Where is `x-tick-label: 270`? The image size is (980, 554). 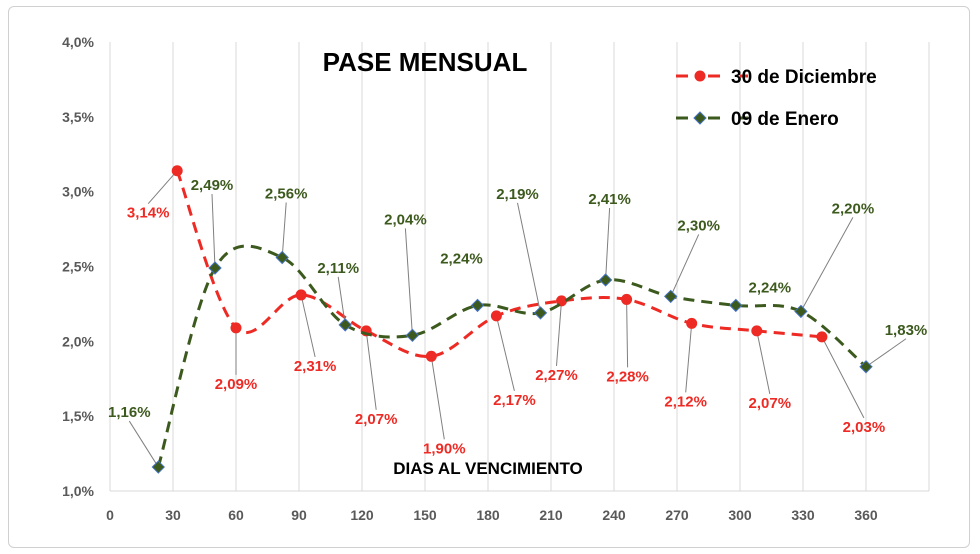
x-tick-label: 270 is located at coordinates (677, 515).